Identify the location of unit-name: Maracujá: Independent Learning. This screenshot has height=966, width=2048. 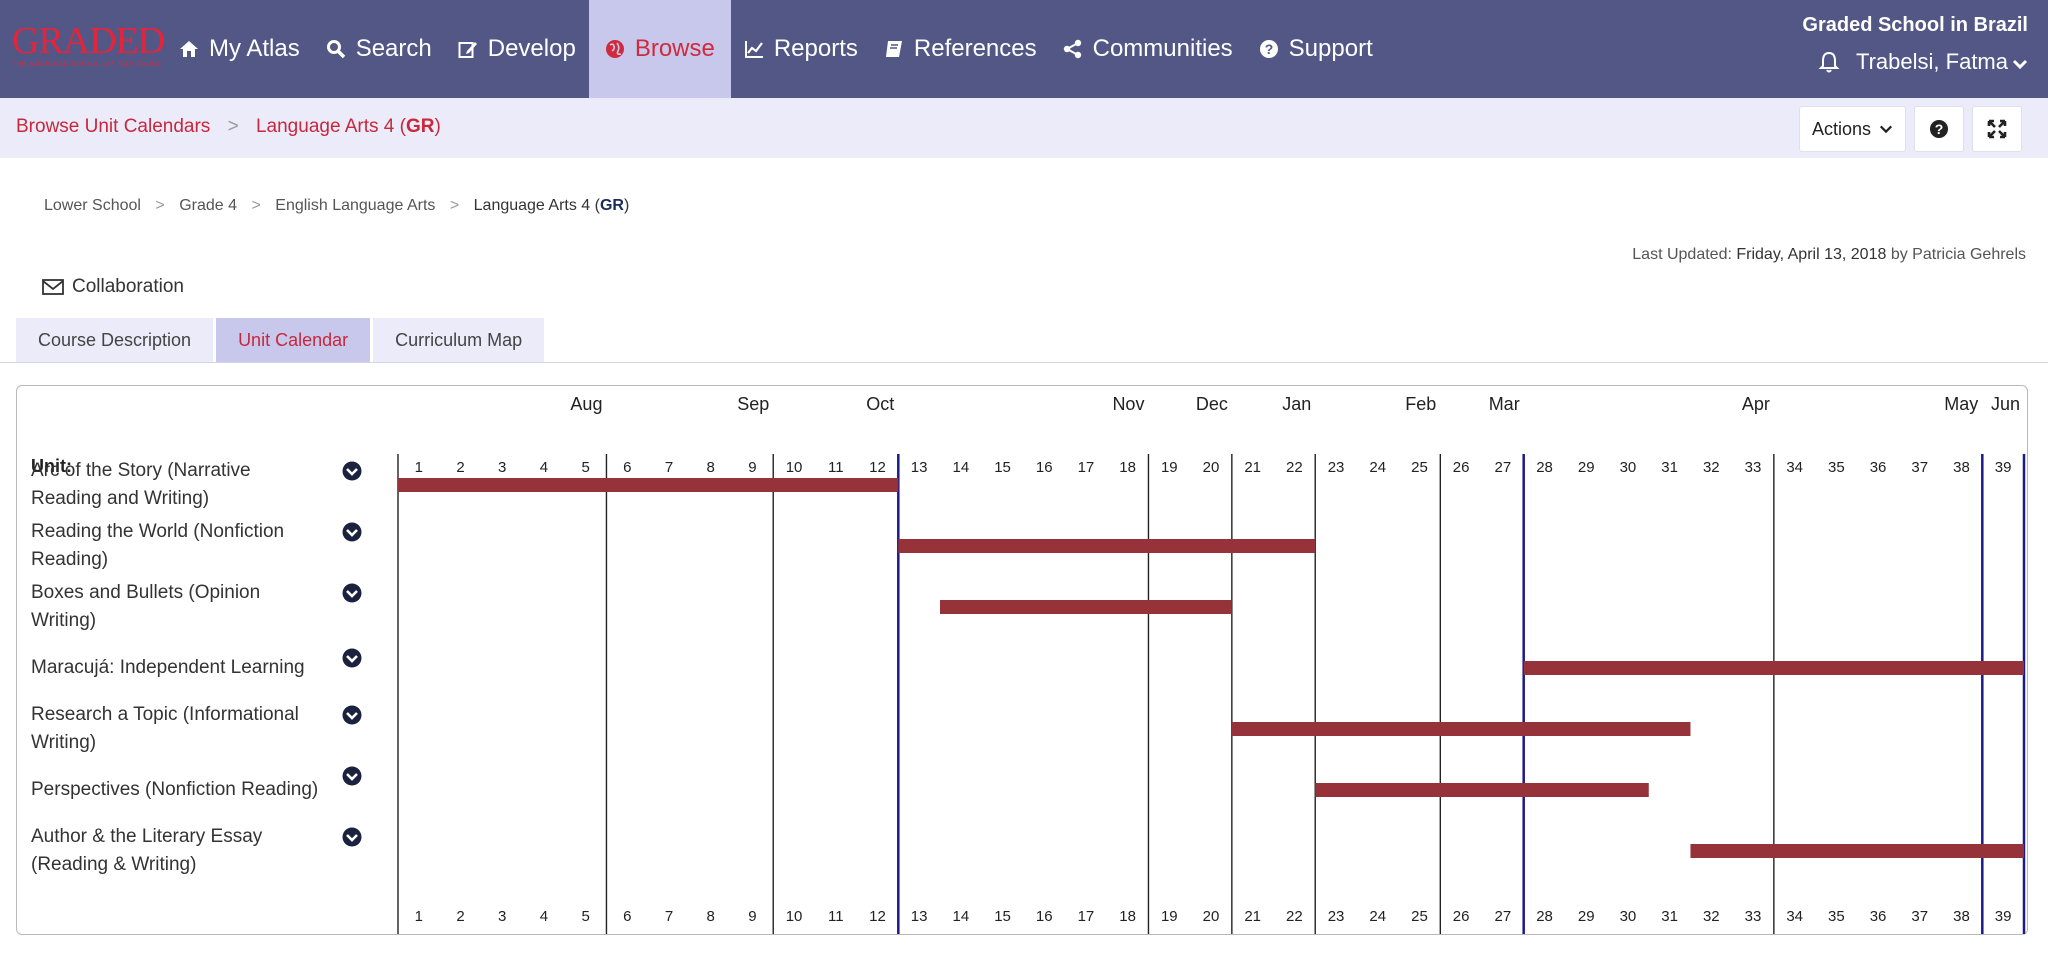
(168, 667).